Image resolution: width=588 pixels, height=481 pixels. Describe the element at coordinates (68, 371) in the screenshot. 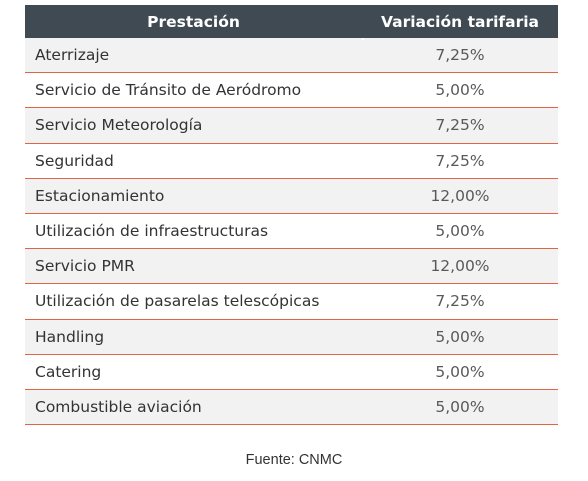

I see `row-name: Catering` at that location.